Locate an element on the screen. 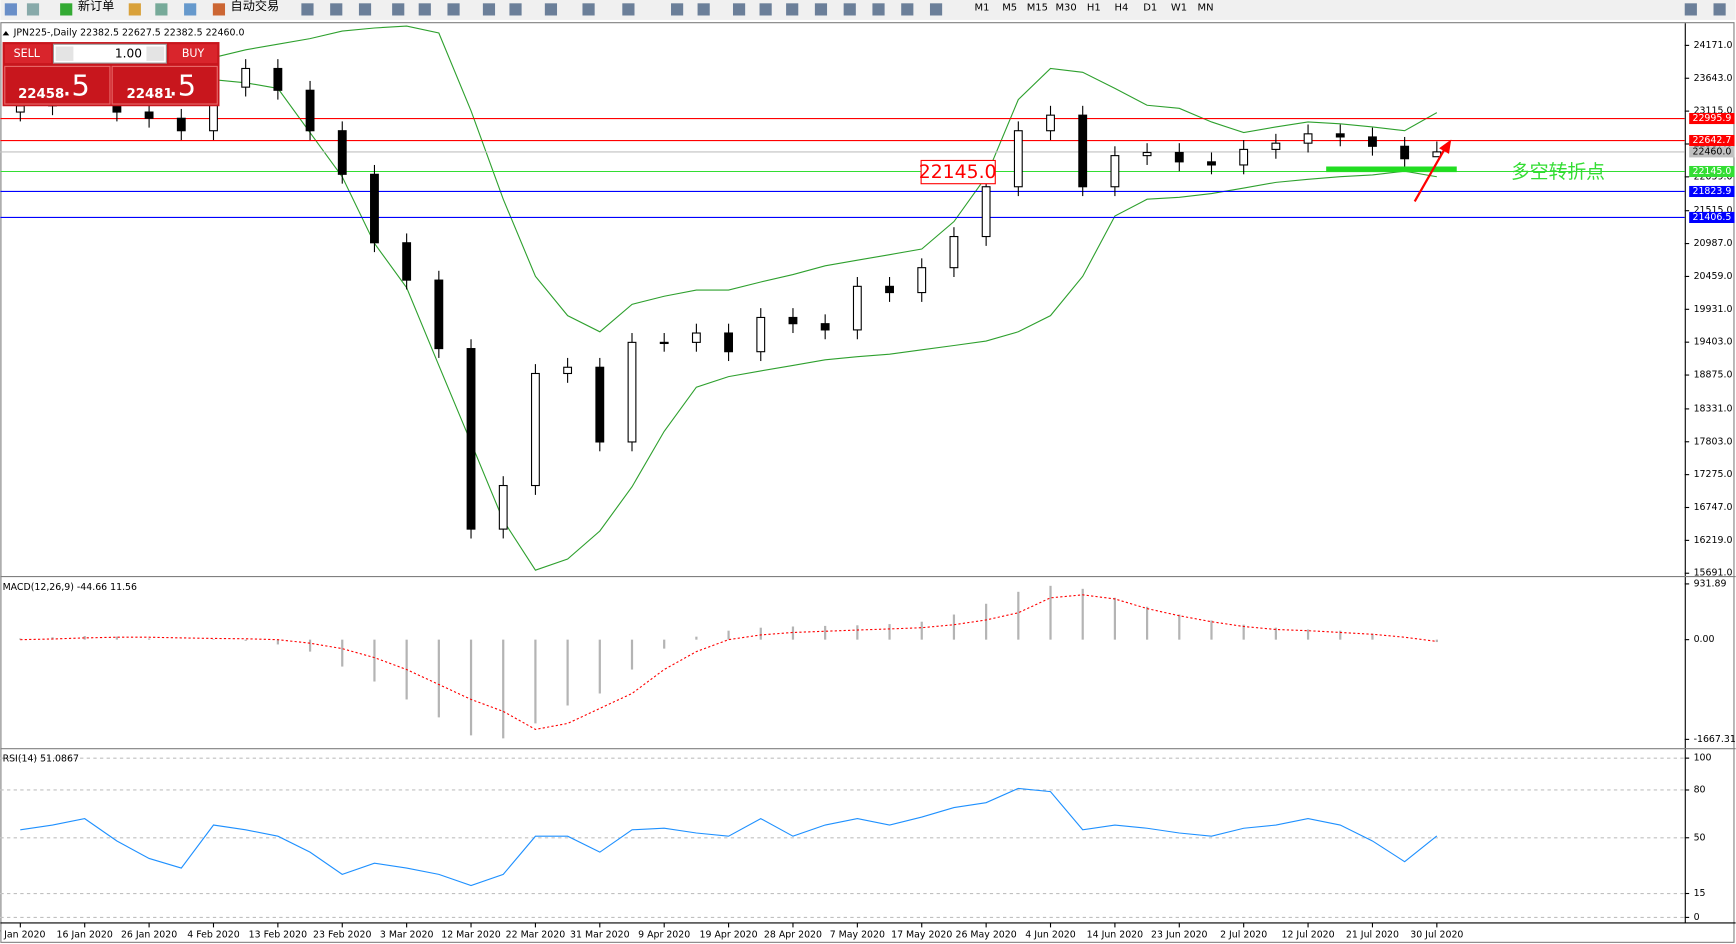 The image size is (1736, 944). indicator-title: MACD(12,26,9) -44.66 11.56 is located at coordinates (70, 587).